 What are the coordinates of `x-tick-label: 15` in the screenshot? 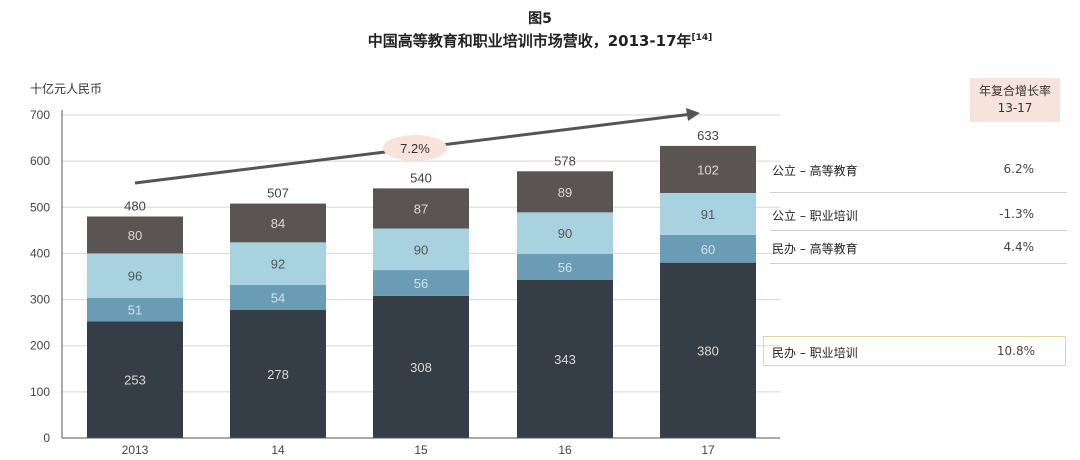 It's located at (421, 450).